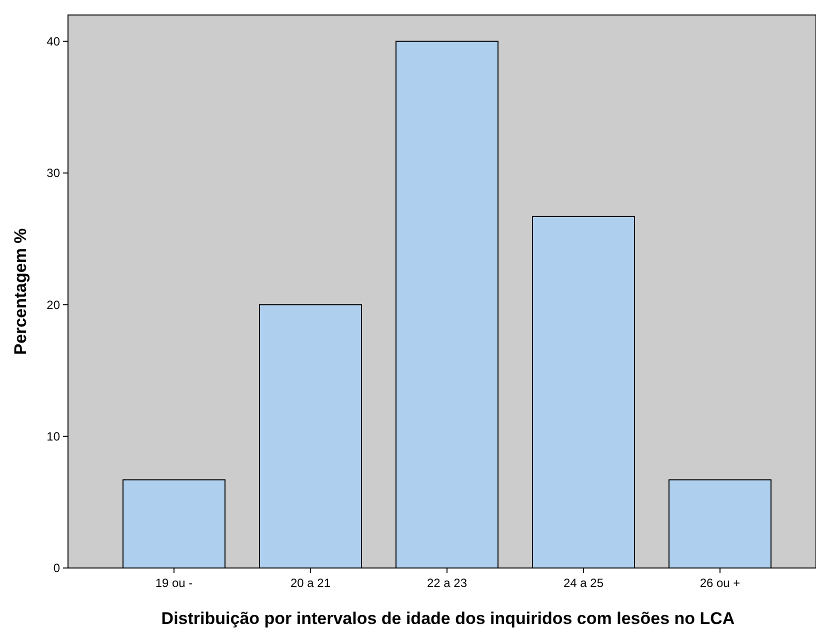 This screenshot has width=816, height=628. Describe the element at coordinates (310, 583) in the screenshot. I see `x-tick-label: 20 a 21` at that location.